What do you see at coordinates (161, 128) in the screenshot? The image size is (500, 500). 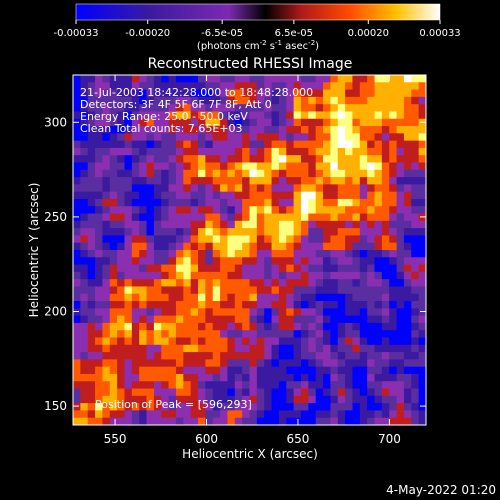 I see `annotation-clean: Clean Total counts: 7.65E+03` at bounding box center [161, 128].